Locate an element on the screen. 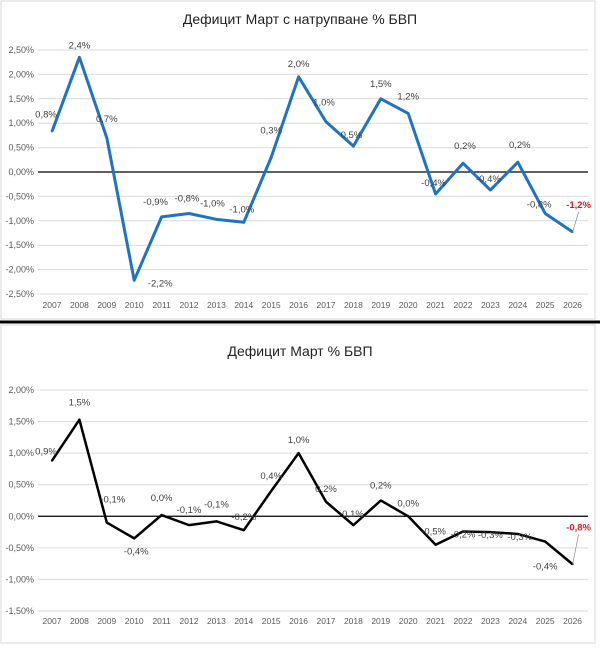  leader-line is located at coordinates (575, 549).